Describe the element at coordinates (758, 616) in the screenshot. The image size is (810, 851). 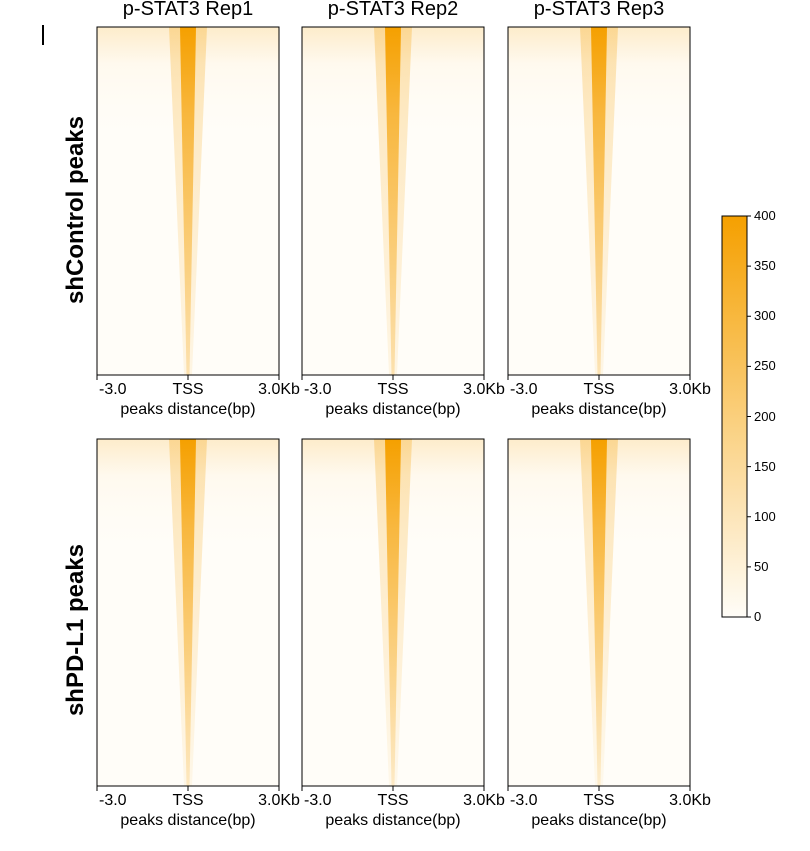
I see `colorbar-tick-label: 0` at that location.